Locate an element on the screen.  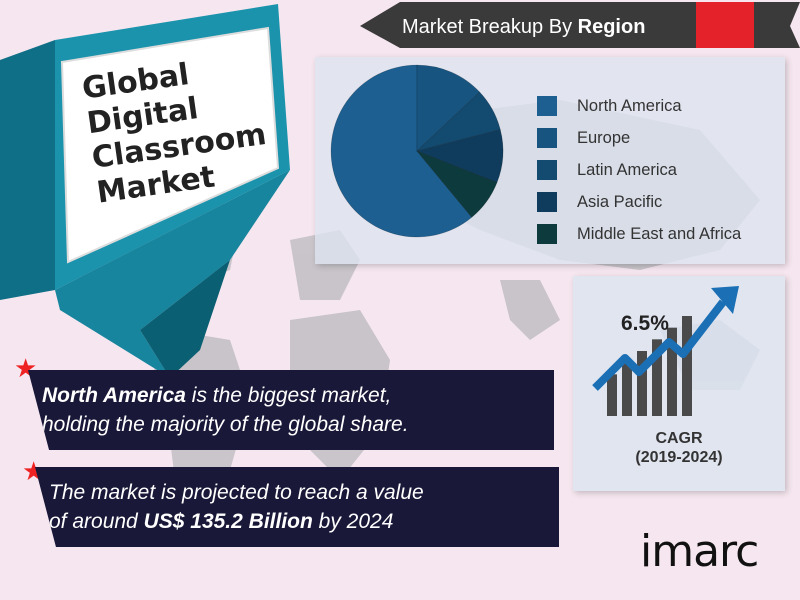
legend-item: Europe is located at coordinates (639, 138).